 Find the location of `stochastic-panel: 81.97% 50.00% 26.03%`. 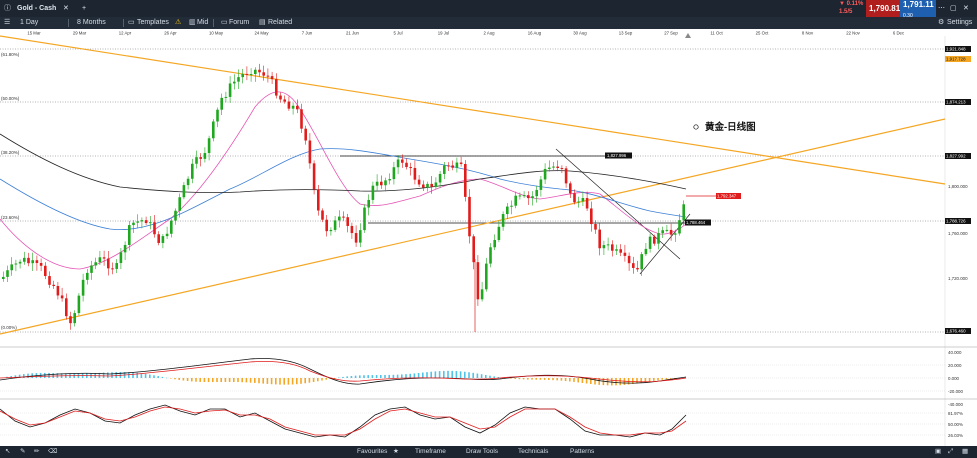

stochastic-panel: 81.97% 50.00% 26.03% is located at coordinates (481, 421).